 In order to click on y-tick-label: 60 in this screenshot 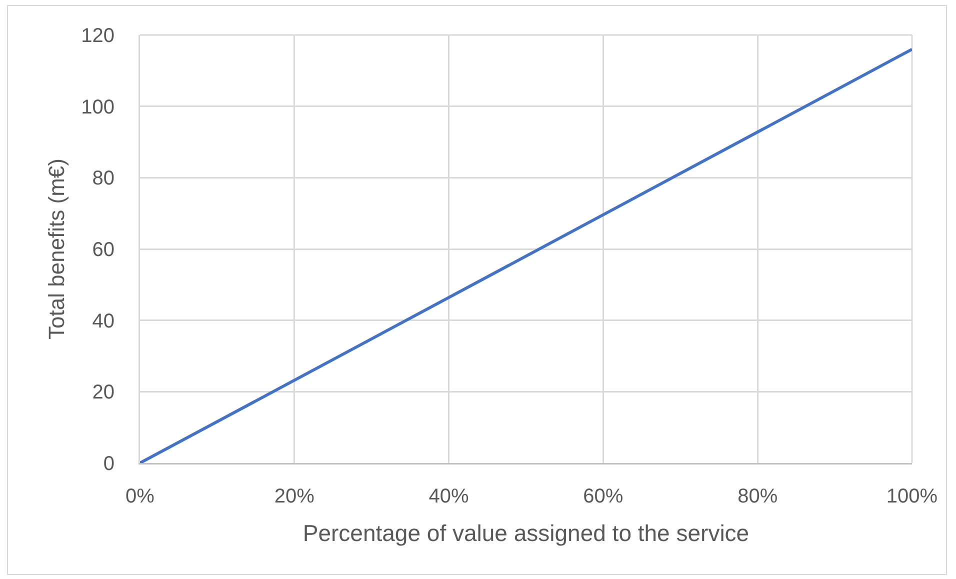, I will do `click(103, 250)`.